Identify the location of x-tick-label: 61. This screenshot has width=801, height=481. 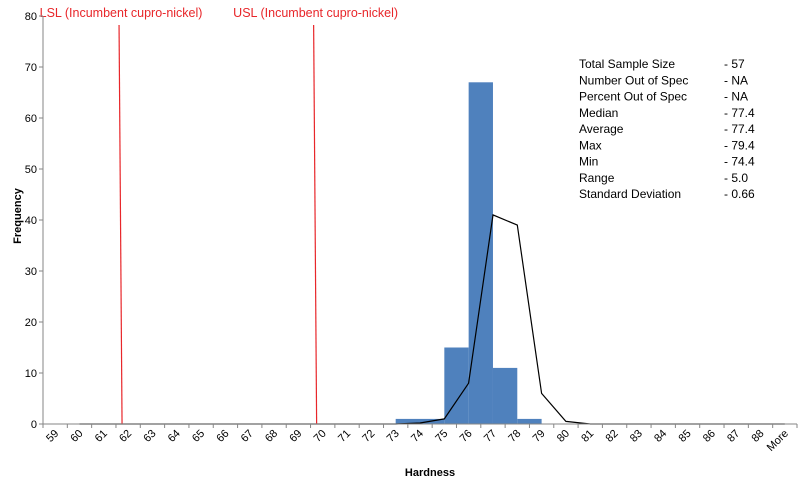
(101, 436).